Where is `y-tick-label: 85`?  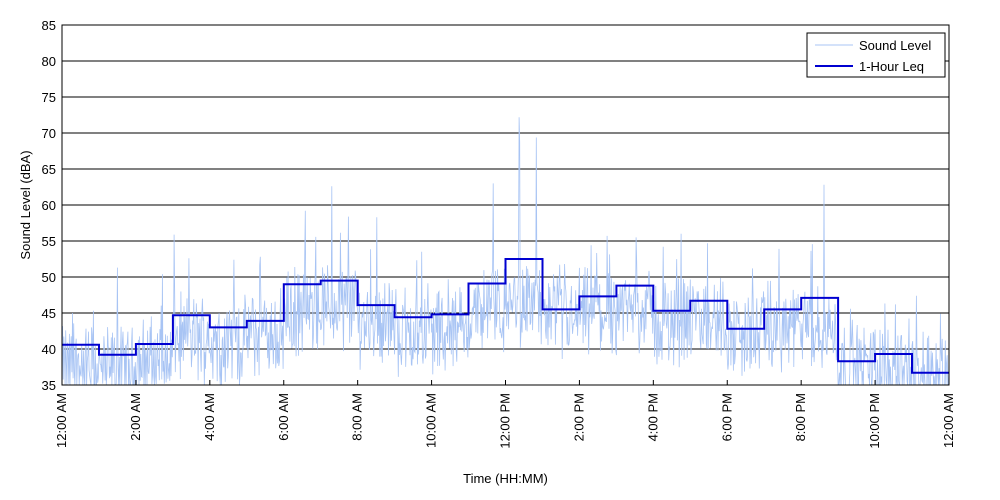 y-tick-label: 85 is located at coordinates (49, 25).